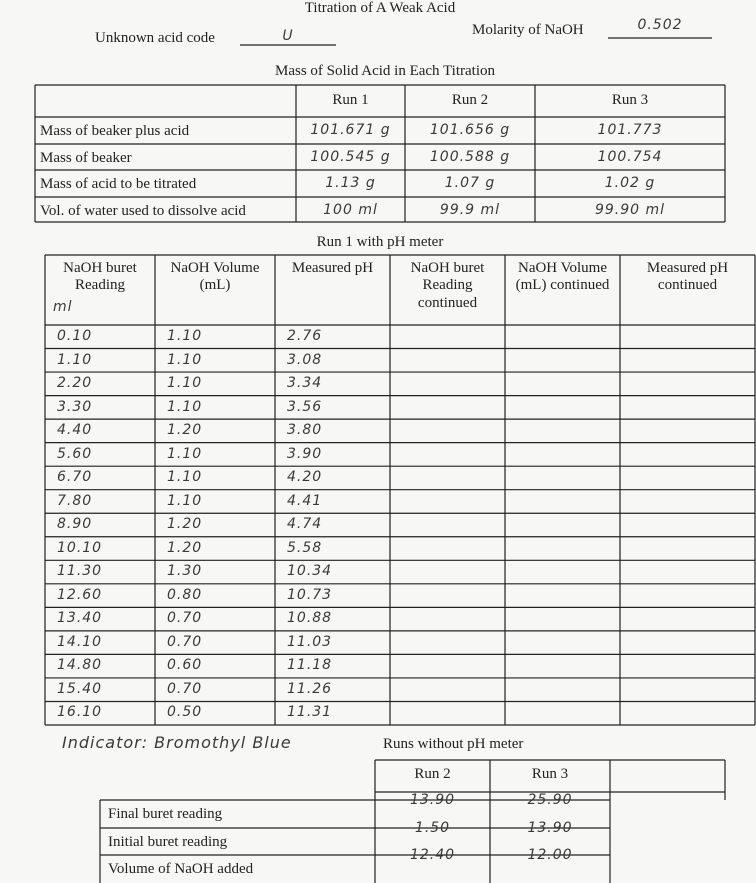 The width and height of the screenshot is (756, 883). I want to click on cell-value: 101.773, so click(630, 130).